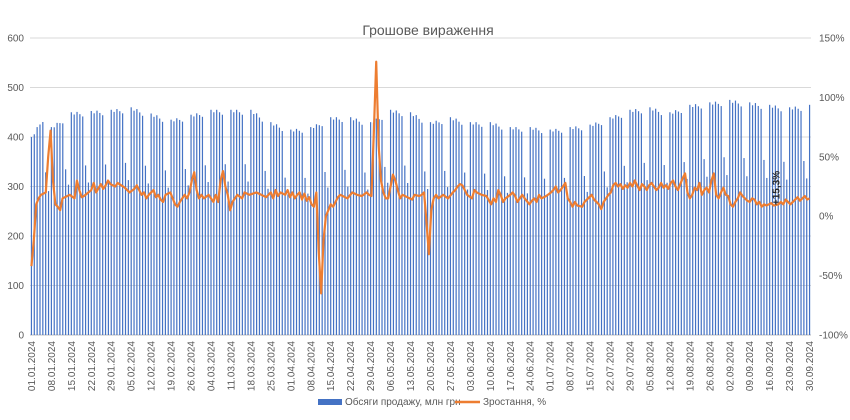  Describe the element at coordinates (777, 188) in the screenshot. I see `annotation-label: +15,3%` at that location.